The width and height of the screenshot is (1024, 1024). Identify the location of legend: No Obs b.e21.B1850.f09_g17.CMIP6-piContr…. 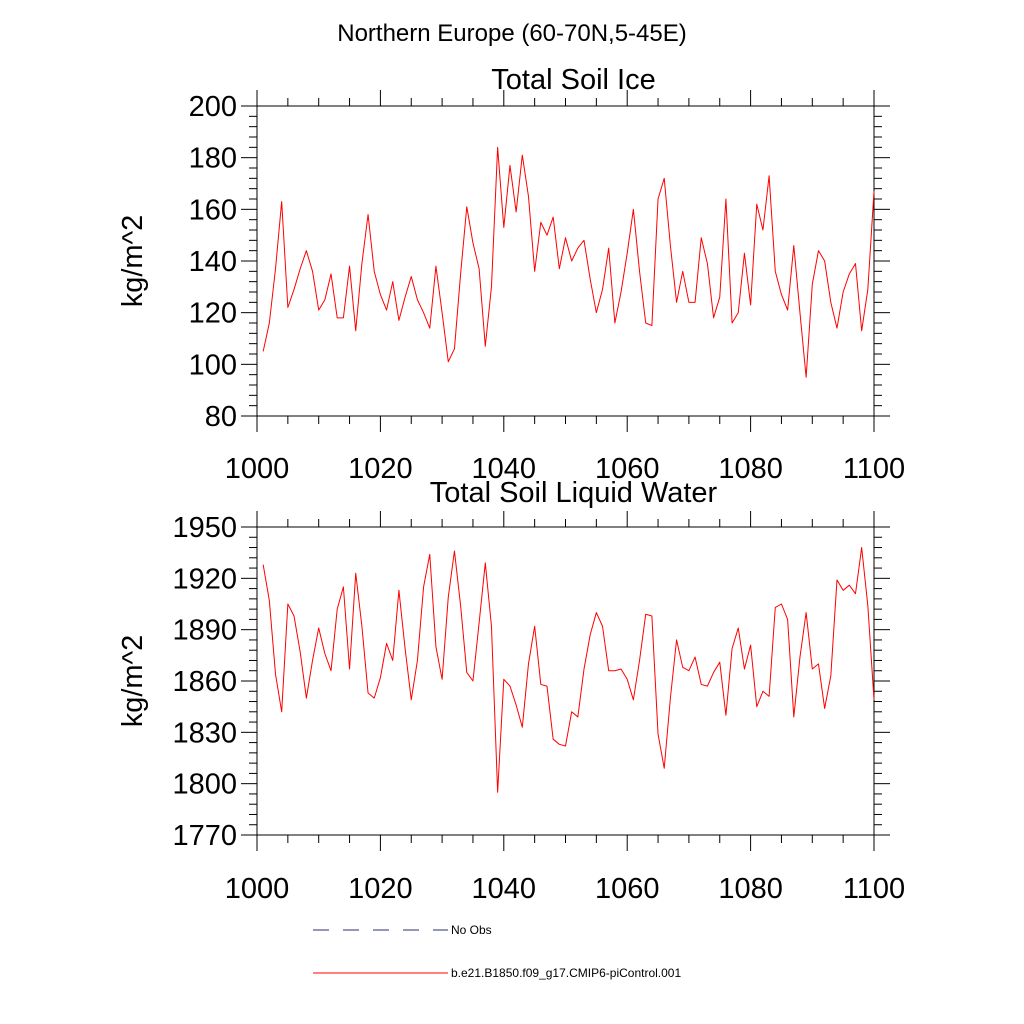
(497, 951).